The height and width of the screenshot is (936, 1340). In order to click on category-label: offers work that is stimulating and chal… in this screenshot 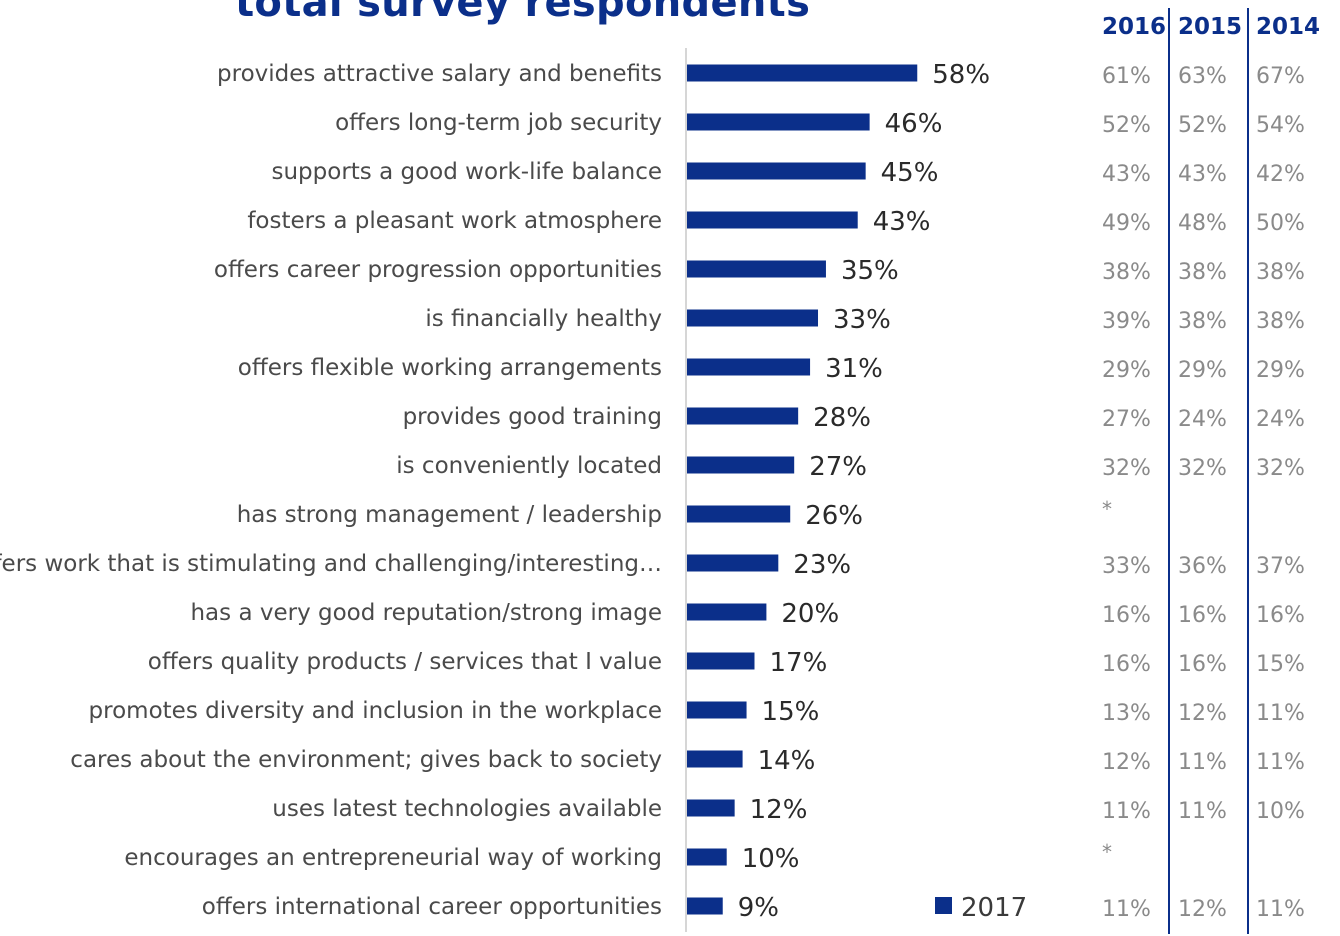, I will do `click(331, 564)`.